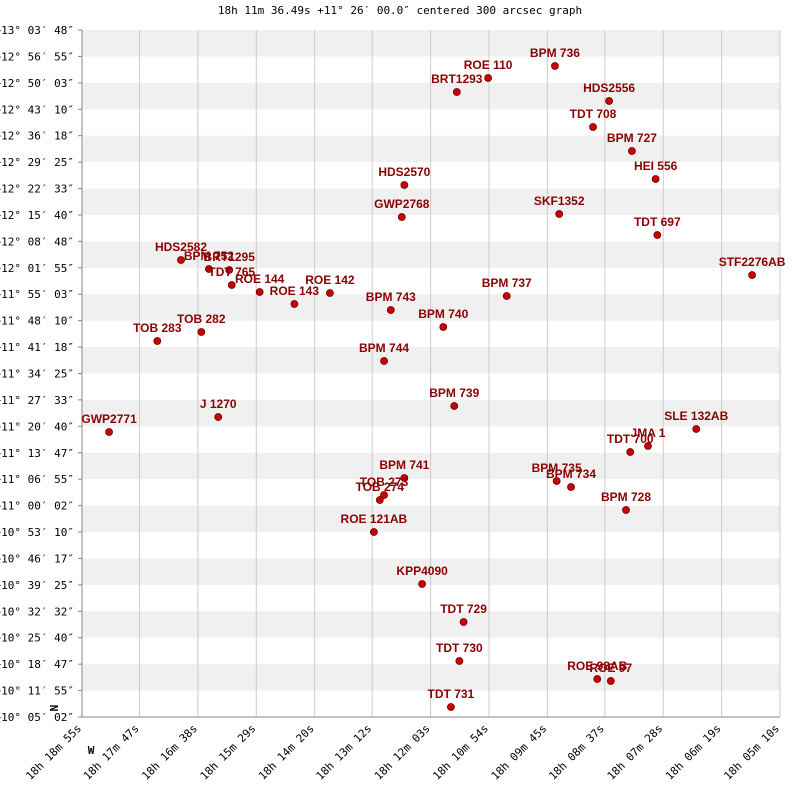 The height and width of the screenshot is (800, 800). Describe the element at coordinates (457, 79) in the screenshot. I see `star-label: BRT1293` at that location.